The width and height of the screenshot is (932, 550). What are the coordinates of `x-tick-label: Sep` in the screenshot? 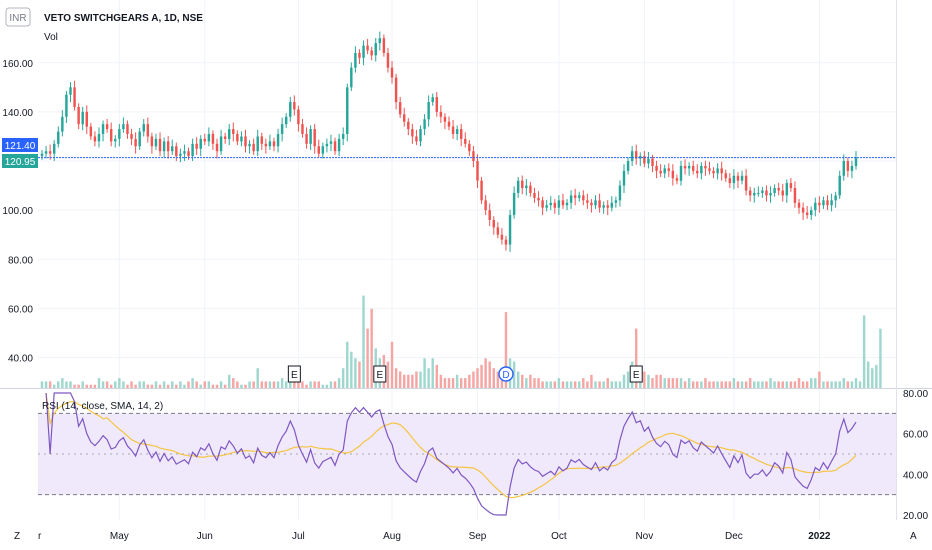 It's located at (478, 536).